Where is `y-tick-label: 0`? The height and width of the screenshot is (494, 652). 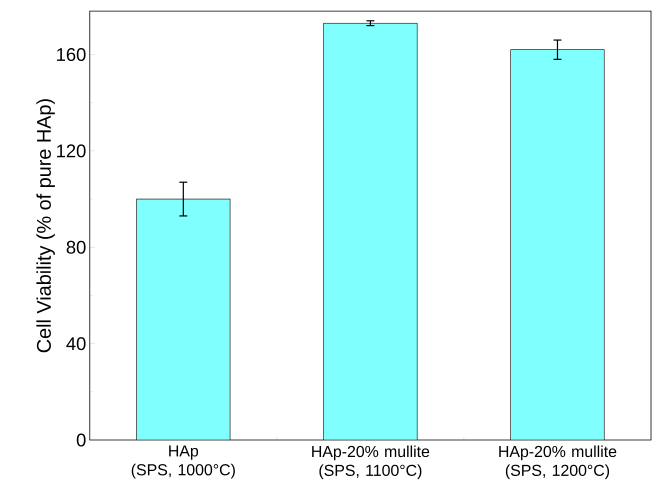
y-tick-label: 0 is located at coordinates (81, 440).